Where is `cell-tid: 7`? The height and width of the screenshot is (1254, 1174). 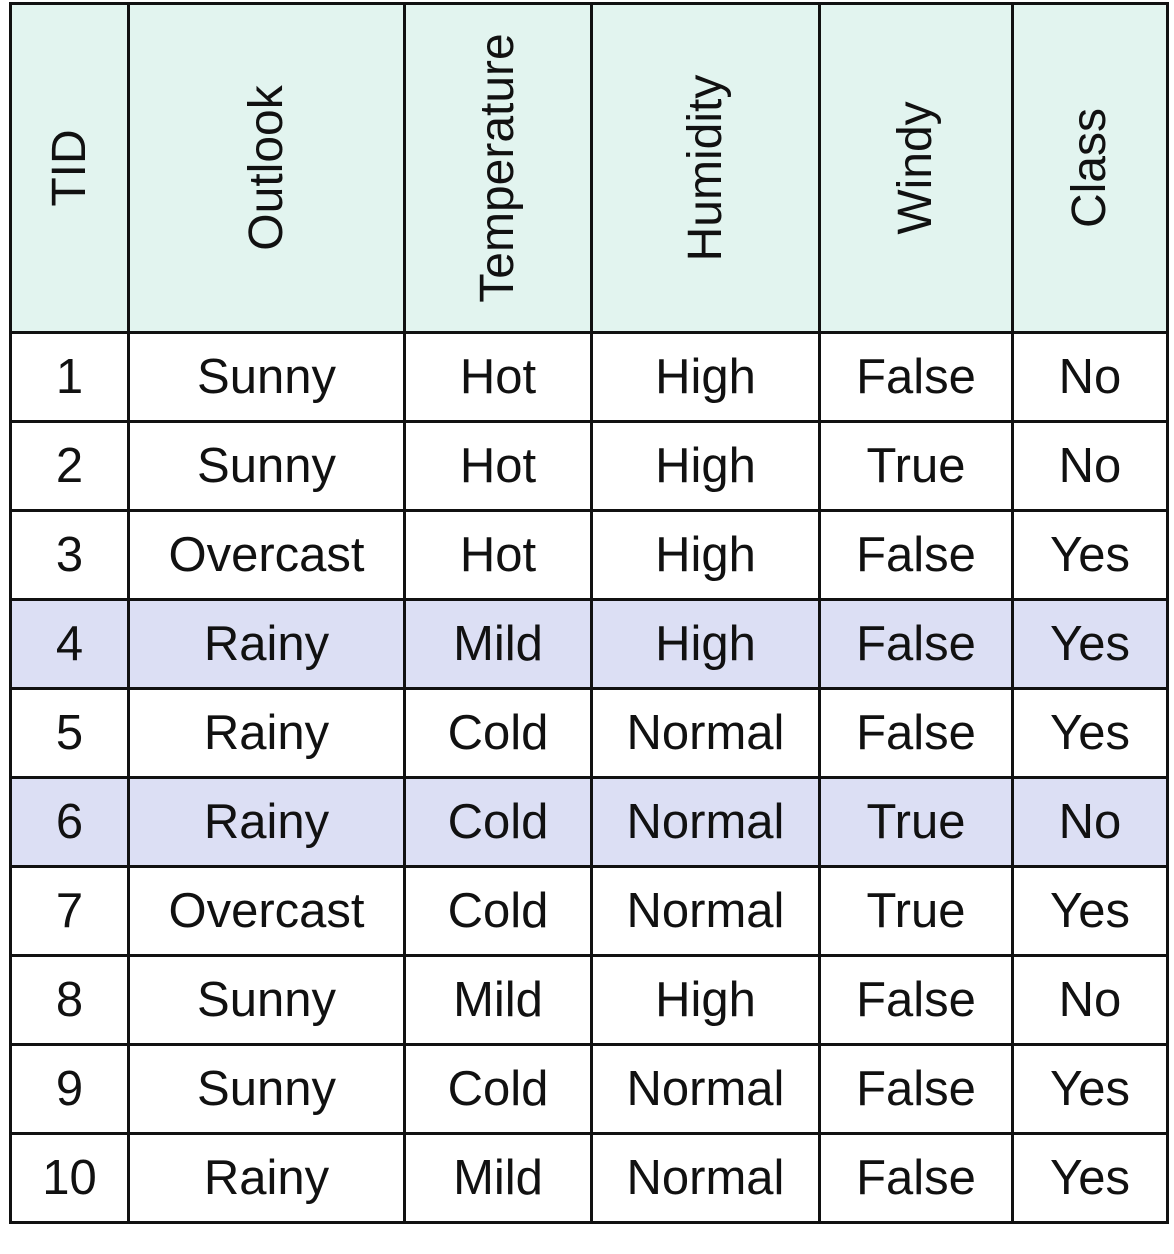 cell-tid: 7 is located at coordinates (69, 911).